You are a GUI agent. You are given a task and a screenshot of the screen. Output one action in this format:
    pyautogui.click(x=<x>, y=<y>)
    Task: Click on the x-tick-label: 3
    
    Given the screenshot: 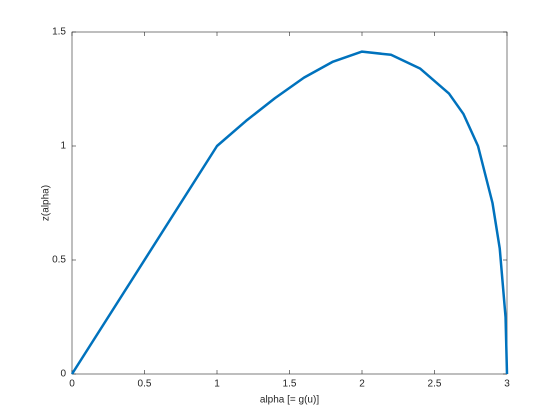 What is the action you would take?
    pyautogui.click(x=507, y=384)
    